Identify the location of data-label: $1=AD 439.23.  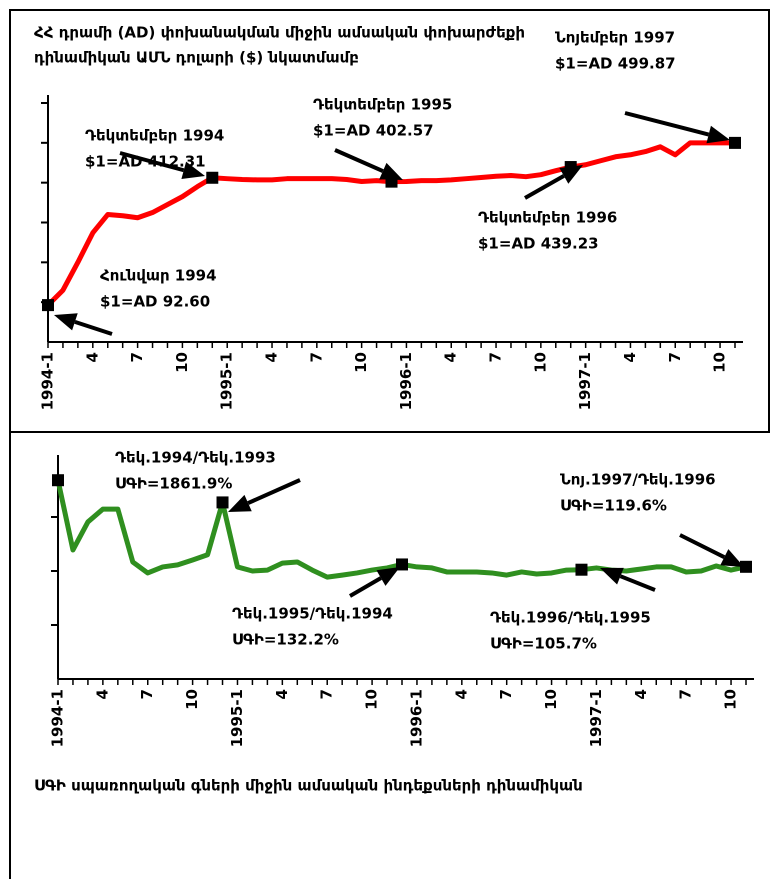
(538, 244).